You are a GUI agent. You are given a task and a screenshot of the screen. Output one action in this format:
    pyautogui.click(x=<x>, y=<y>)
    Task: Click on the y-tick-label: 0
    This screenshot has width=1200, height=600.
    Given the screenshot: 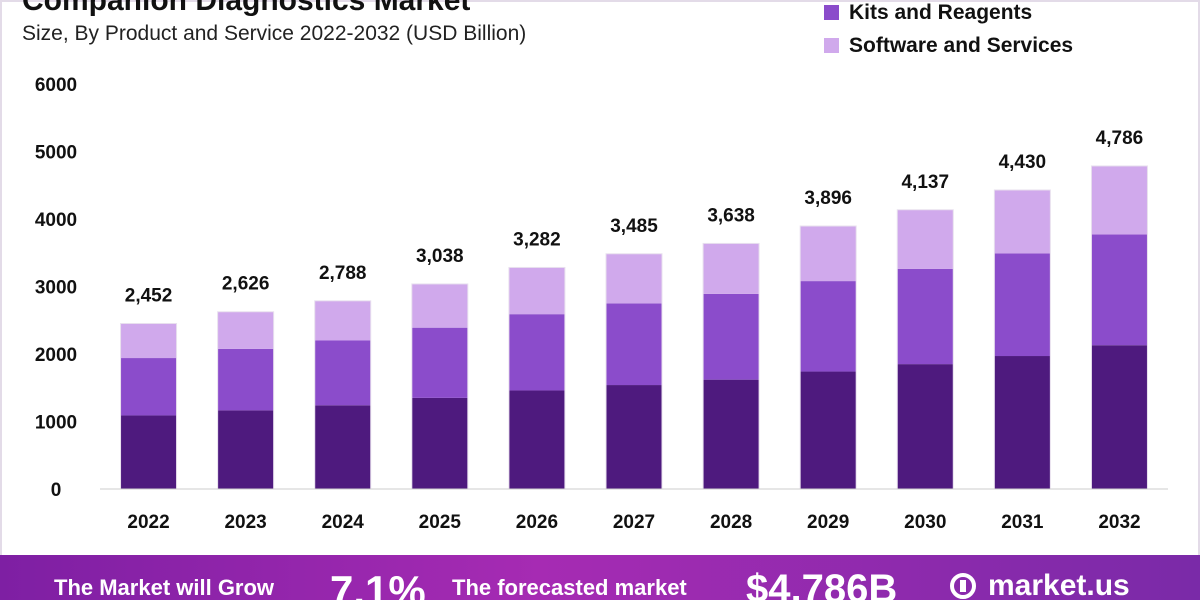 What is the action you would take?
    pyautogui.click(x=56, y=490)
    